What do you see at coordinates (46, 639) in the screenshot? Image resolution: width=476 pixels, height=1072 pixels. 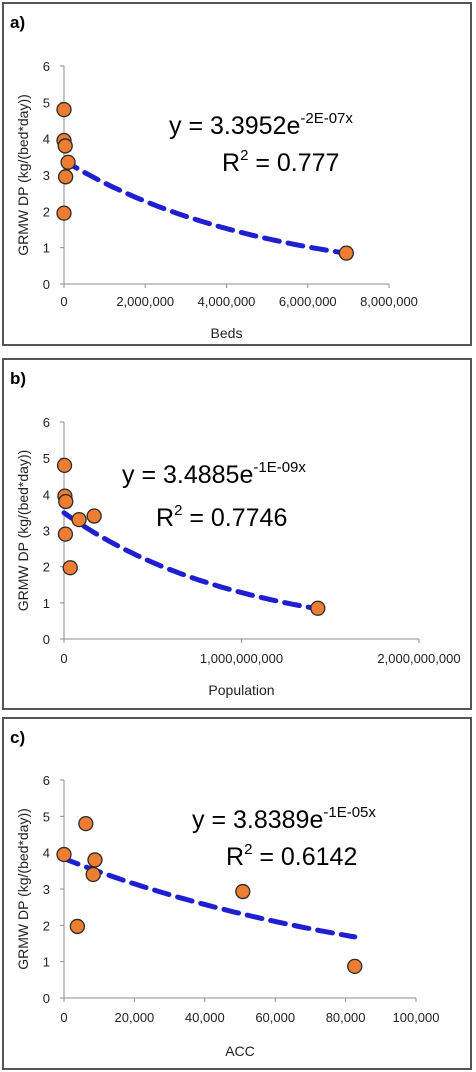 I see `y-tick-label-b: 0` at bounding box center [46, 639].